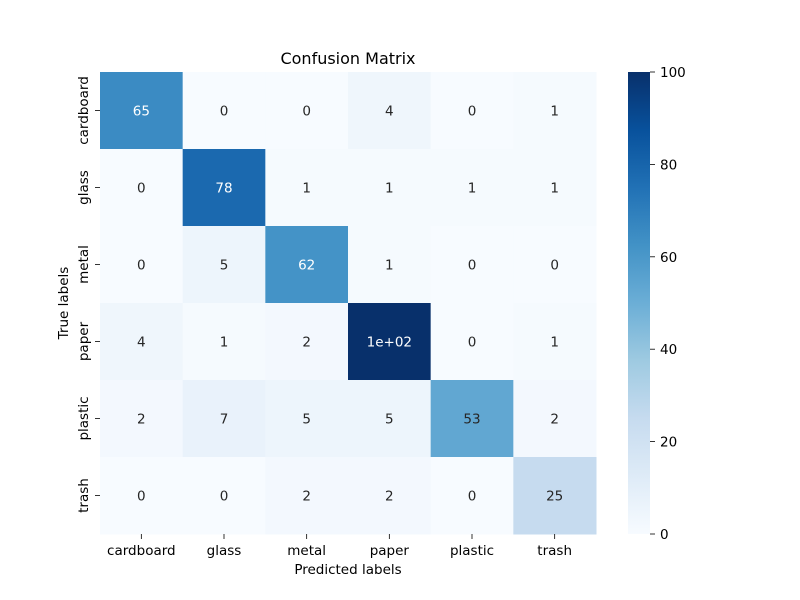  What do you see at coordinates (84, 187) in the screenshot?
I see `y-tick-label: glass` at bounding box center [84, 187].